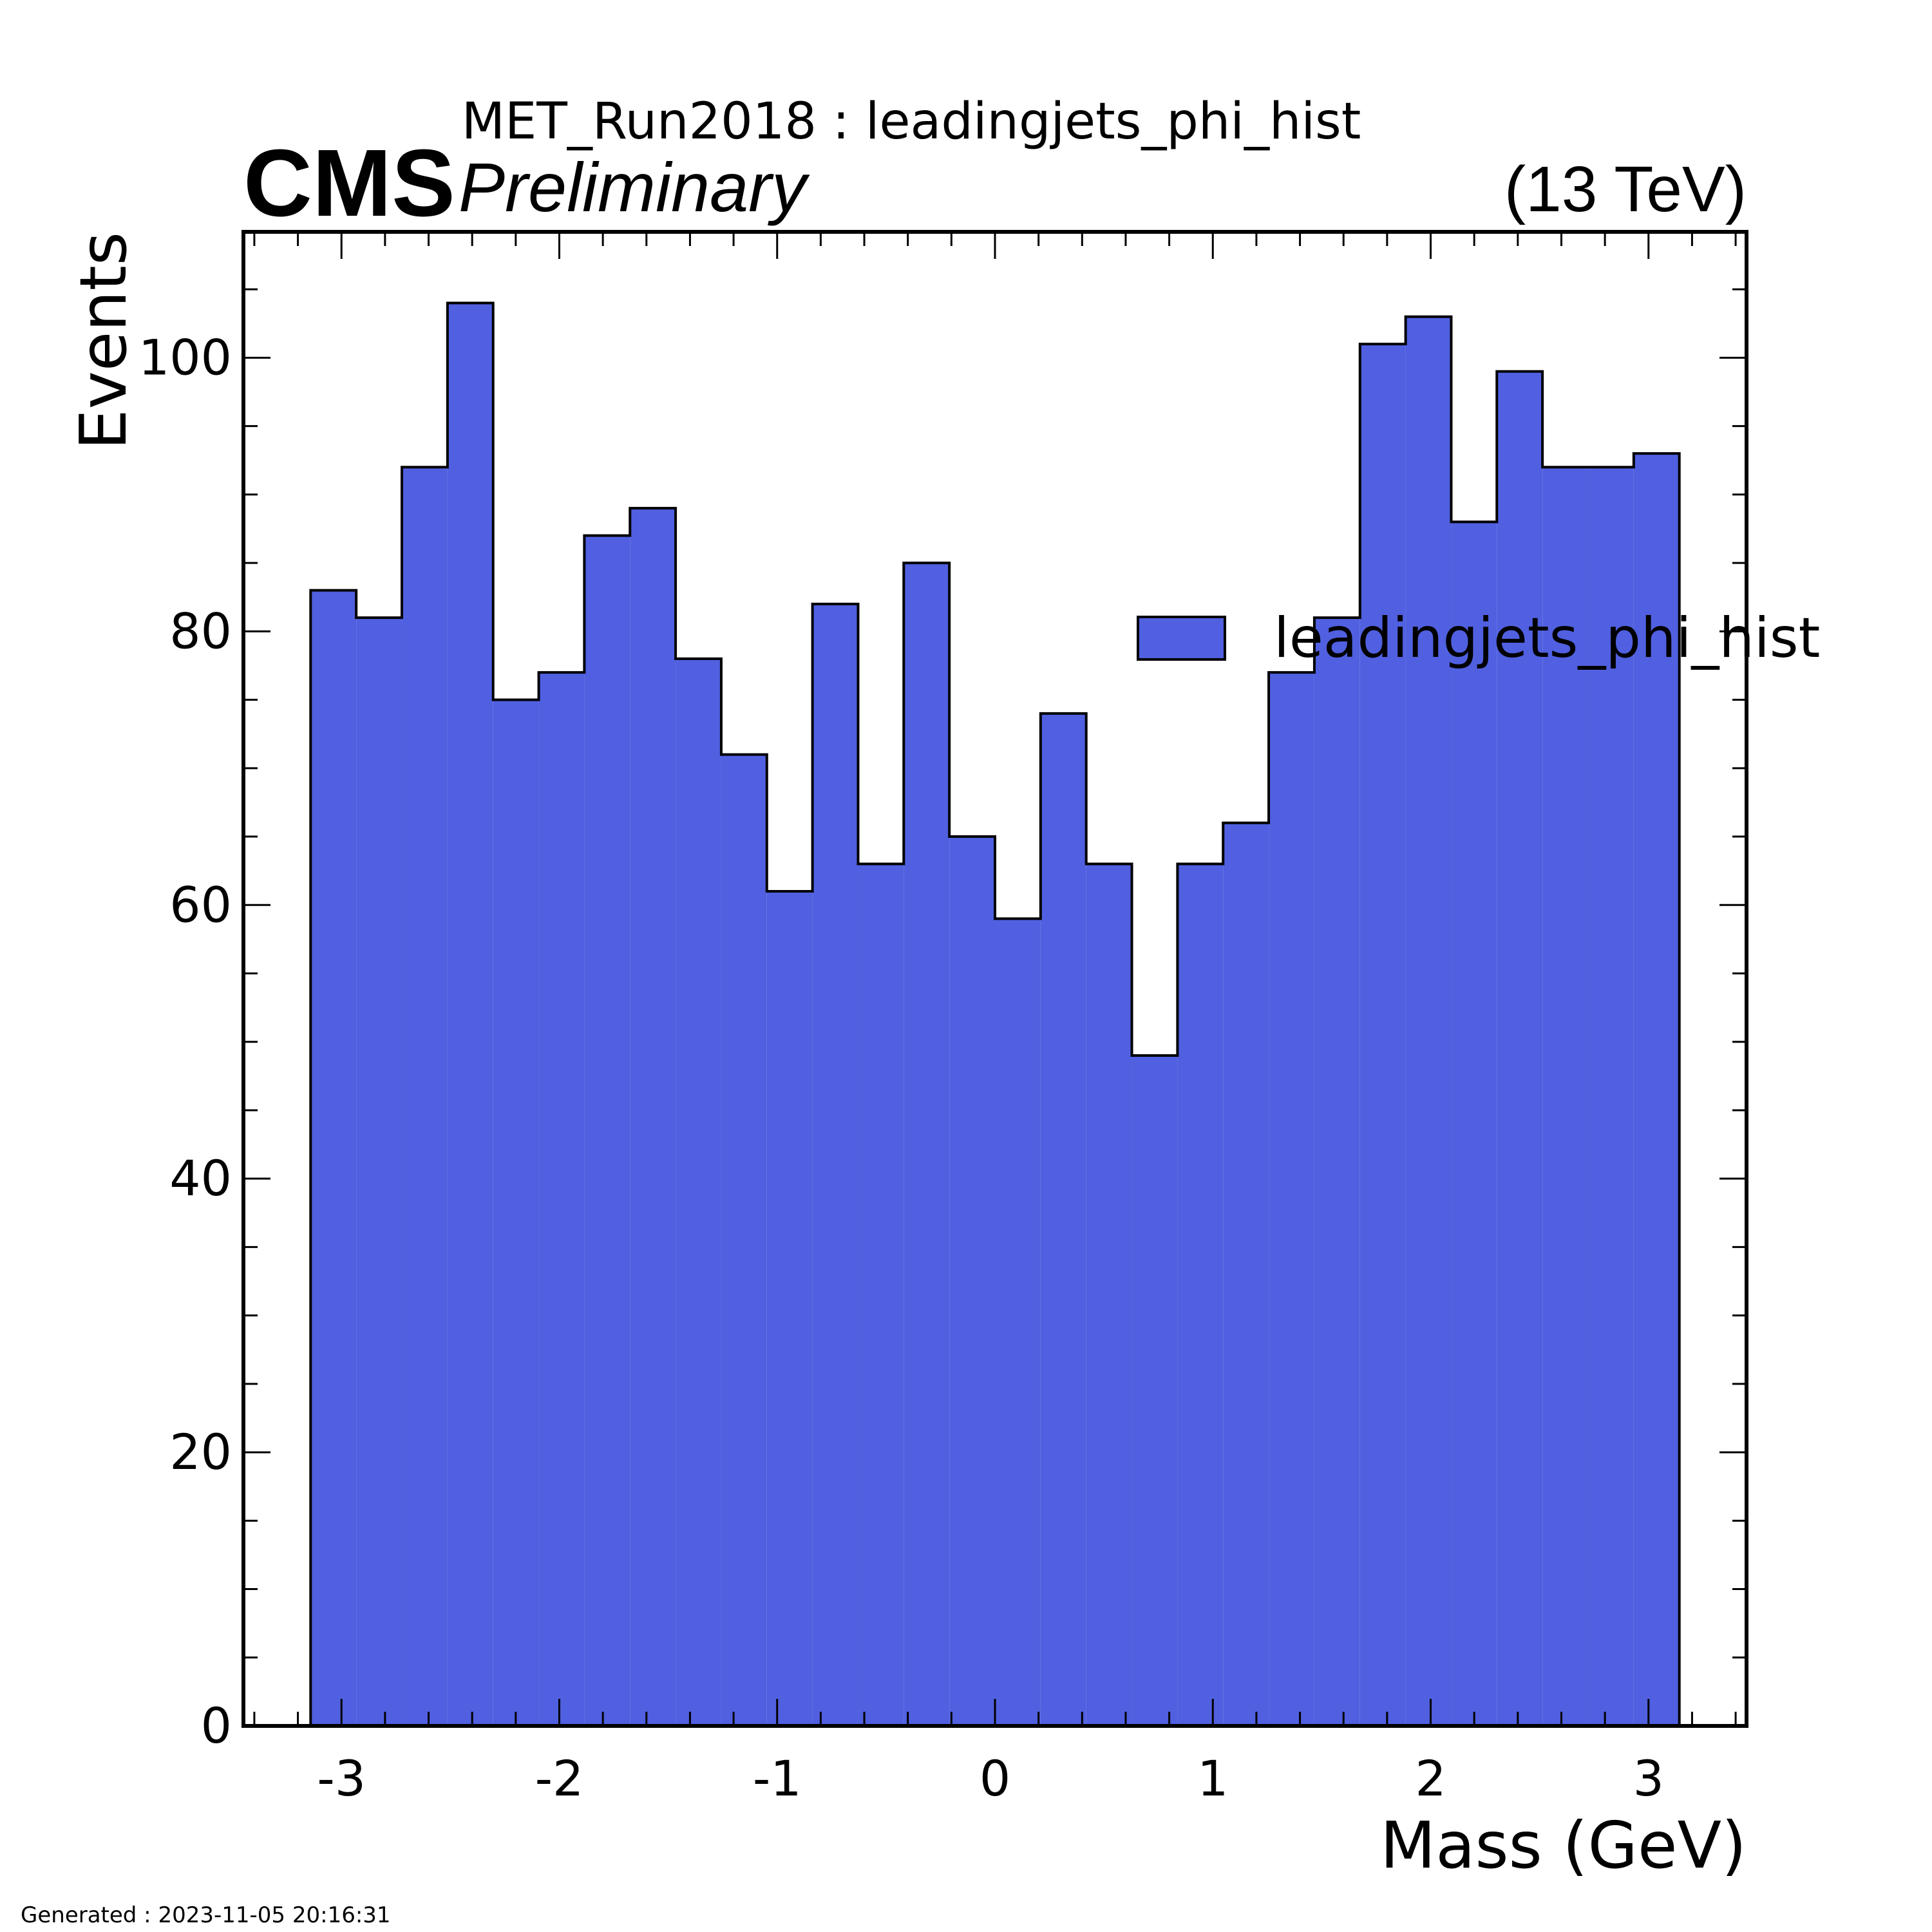 This screenshot has width=1932, height=1932. I want to click on chart-title: MET_Run2018 : leadingjets_phi_hist, so click(911, 122).